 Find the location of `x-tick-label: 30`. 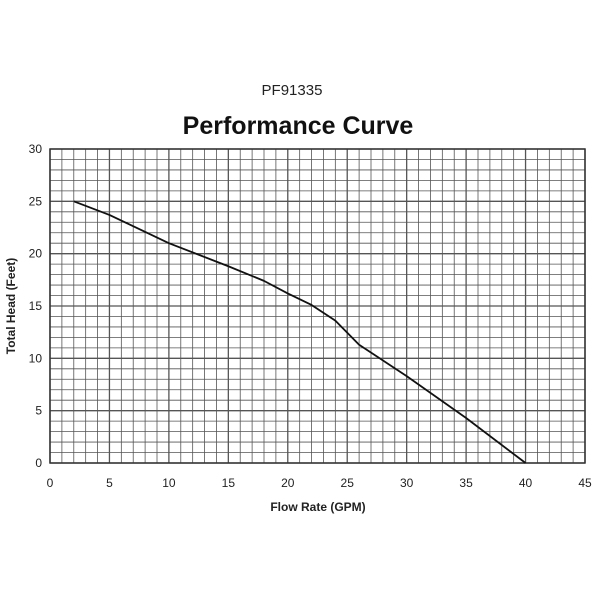

x-tick-label: 30 is located at coordinates (407, 483).